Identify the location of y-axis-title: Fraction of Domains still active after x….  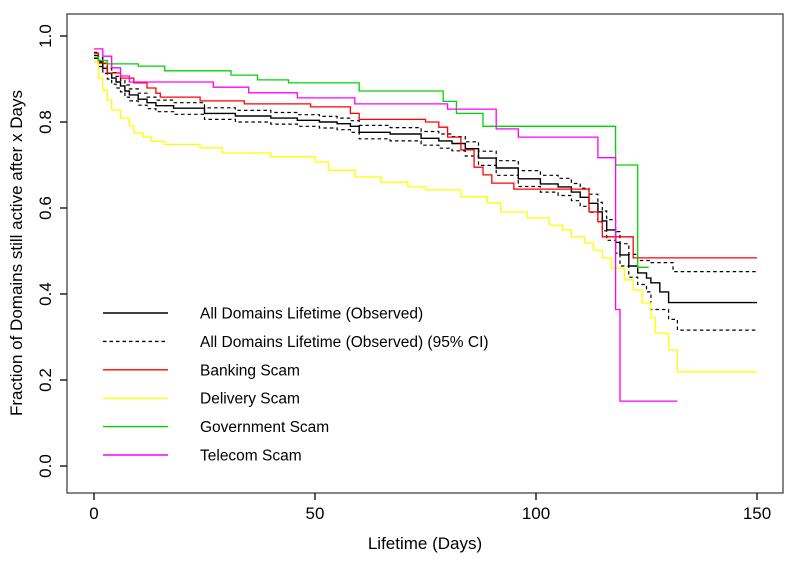
(16, 253).